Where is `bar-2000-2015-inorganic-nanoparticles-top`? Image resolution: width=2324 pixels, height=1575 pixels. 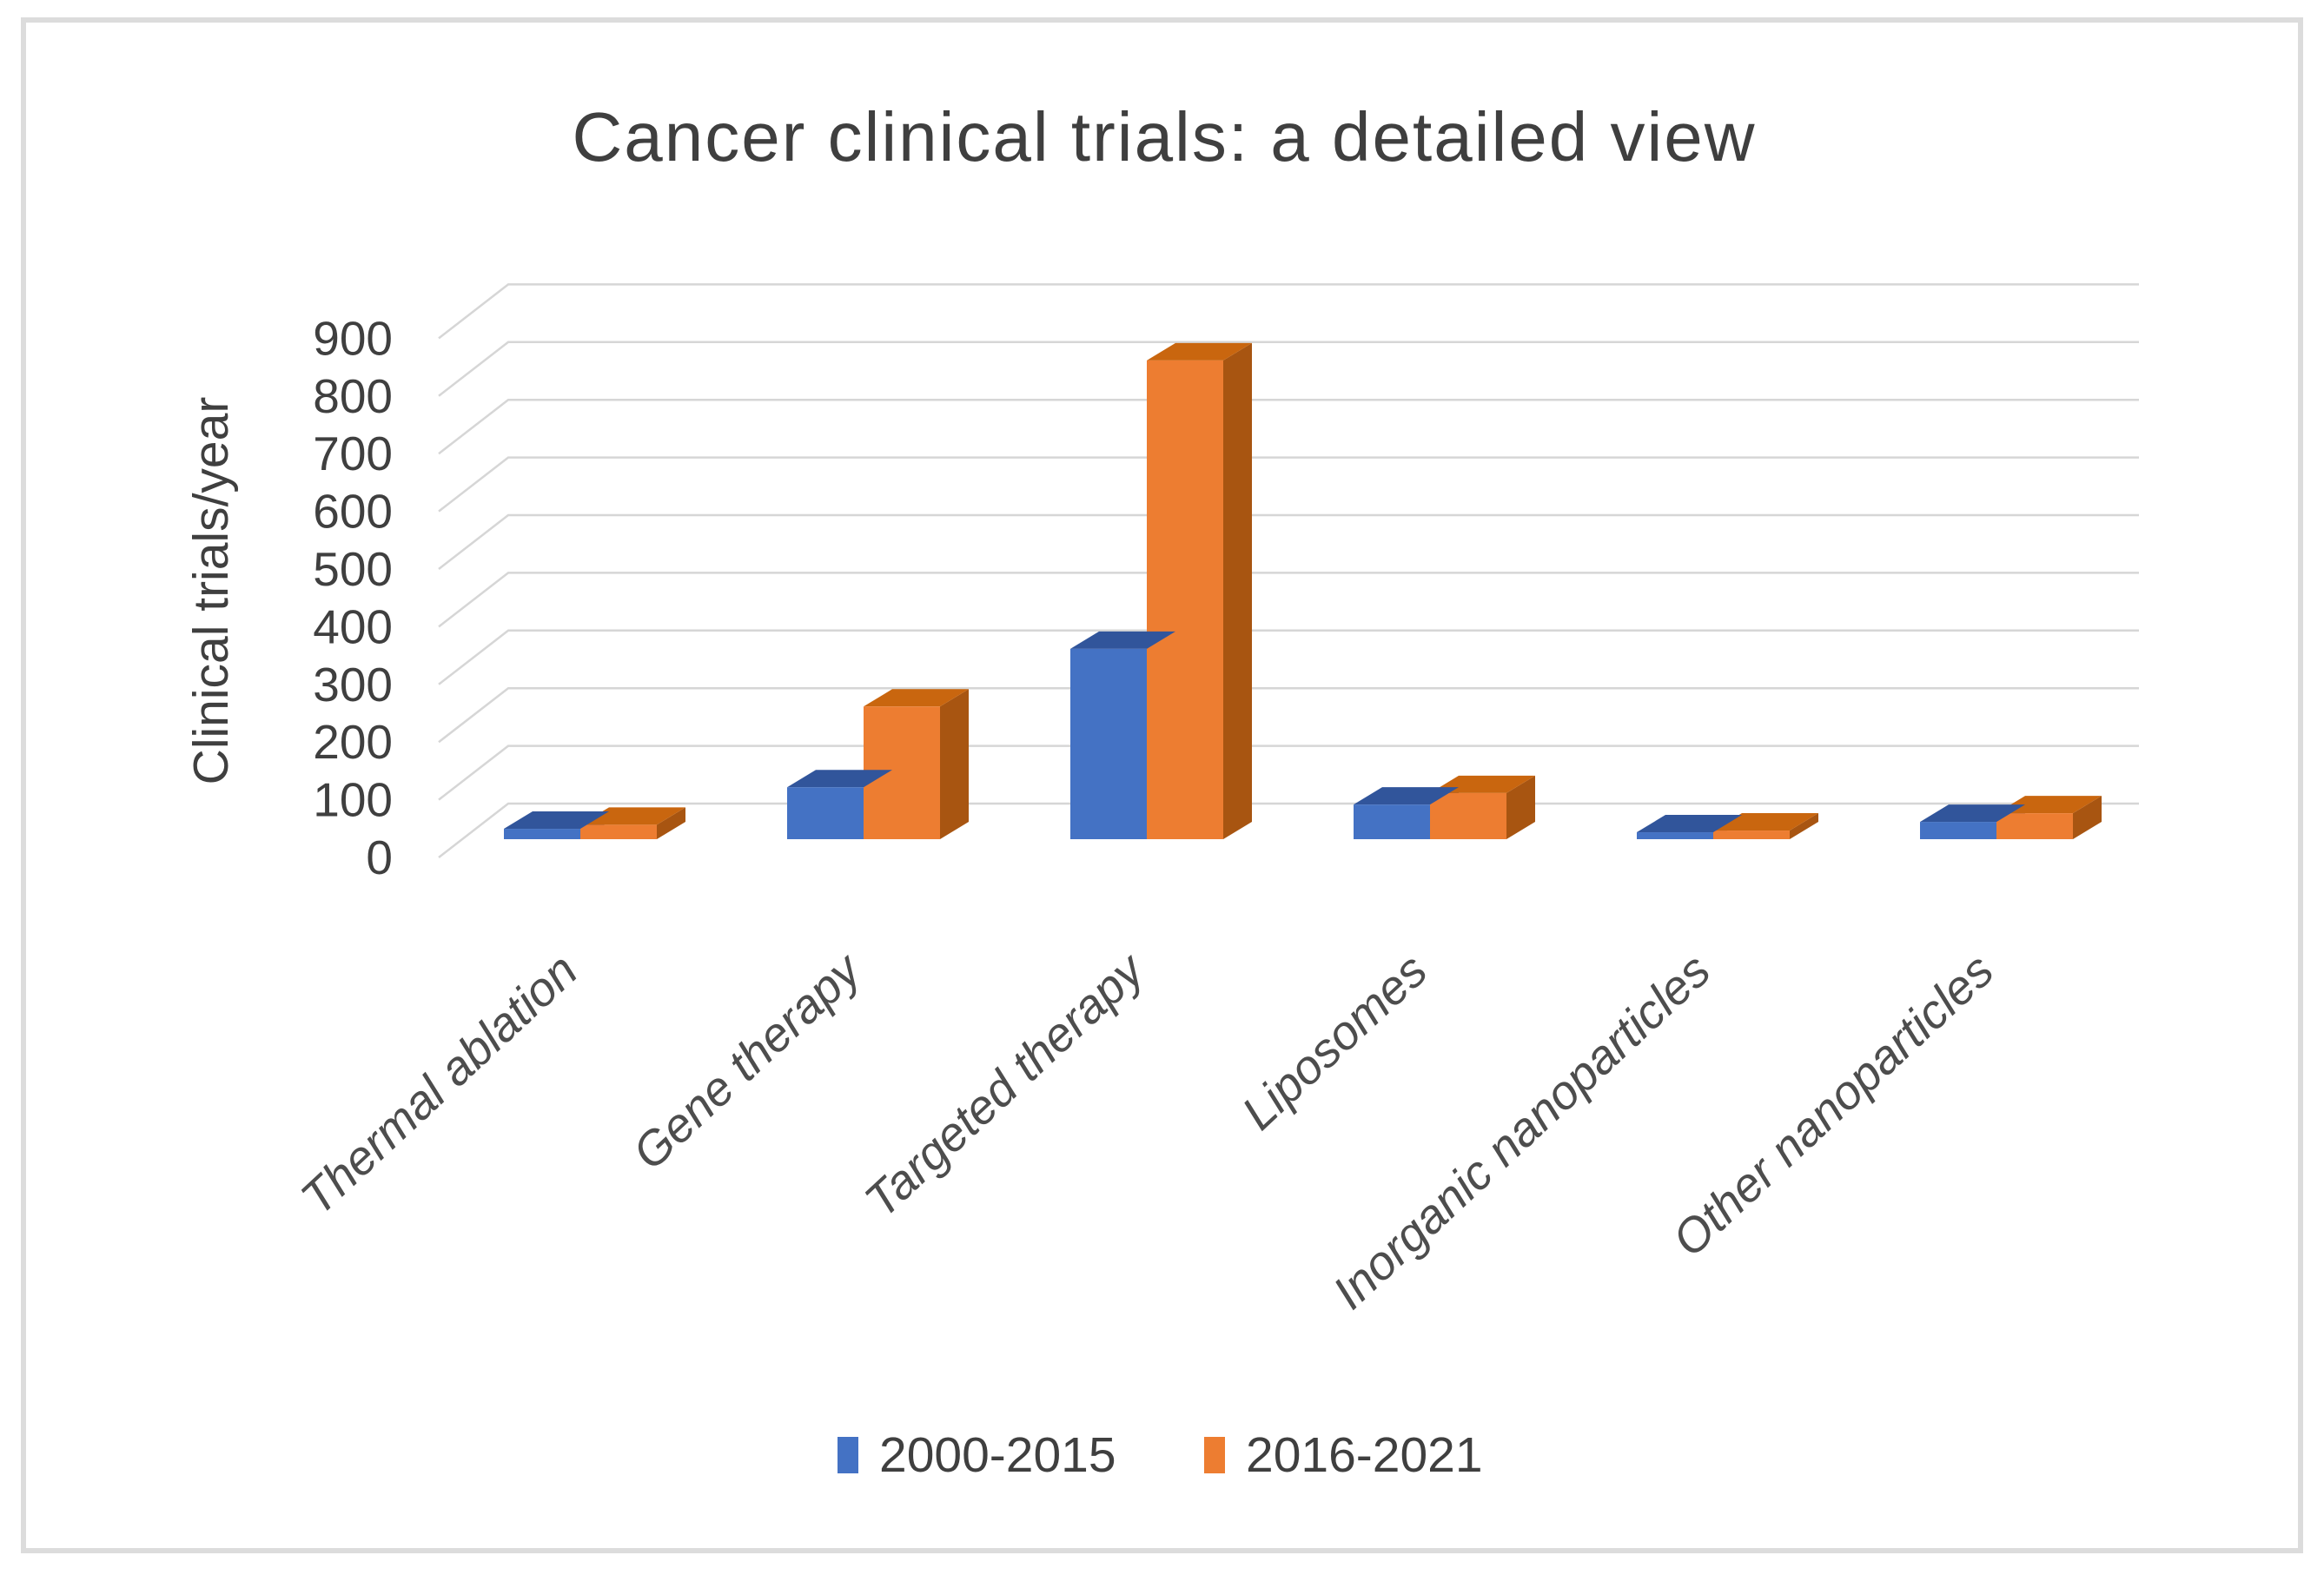 bar-2000-2015-inorganic-nanoparticles-top is located at coordinates (1689, 824).